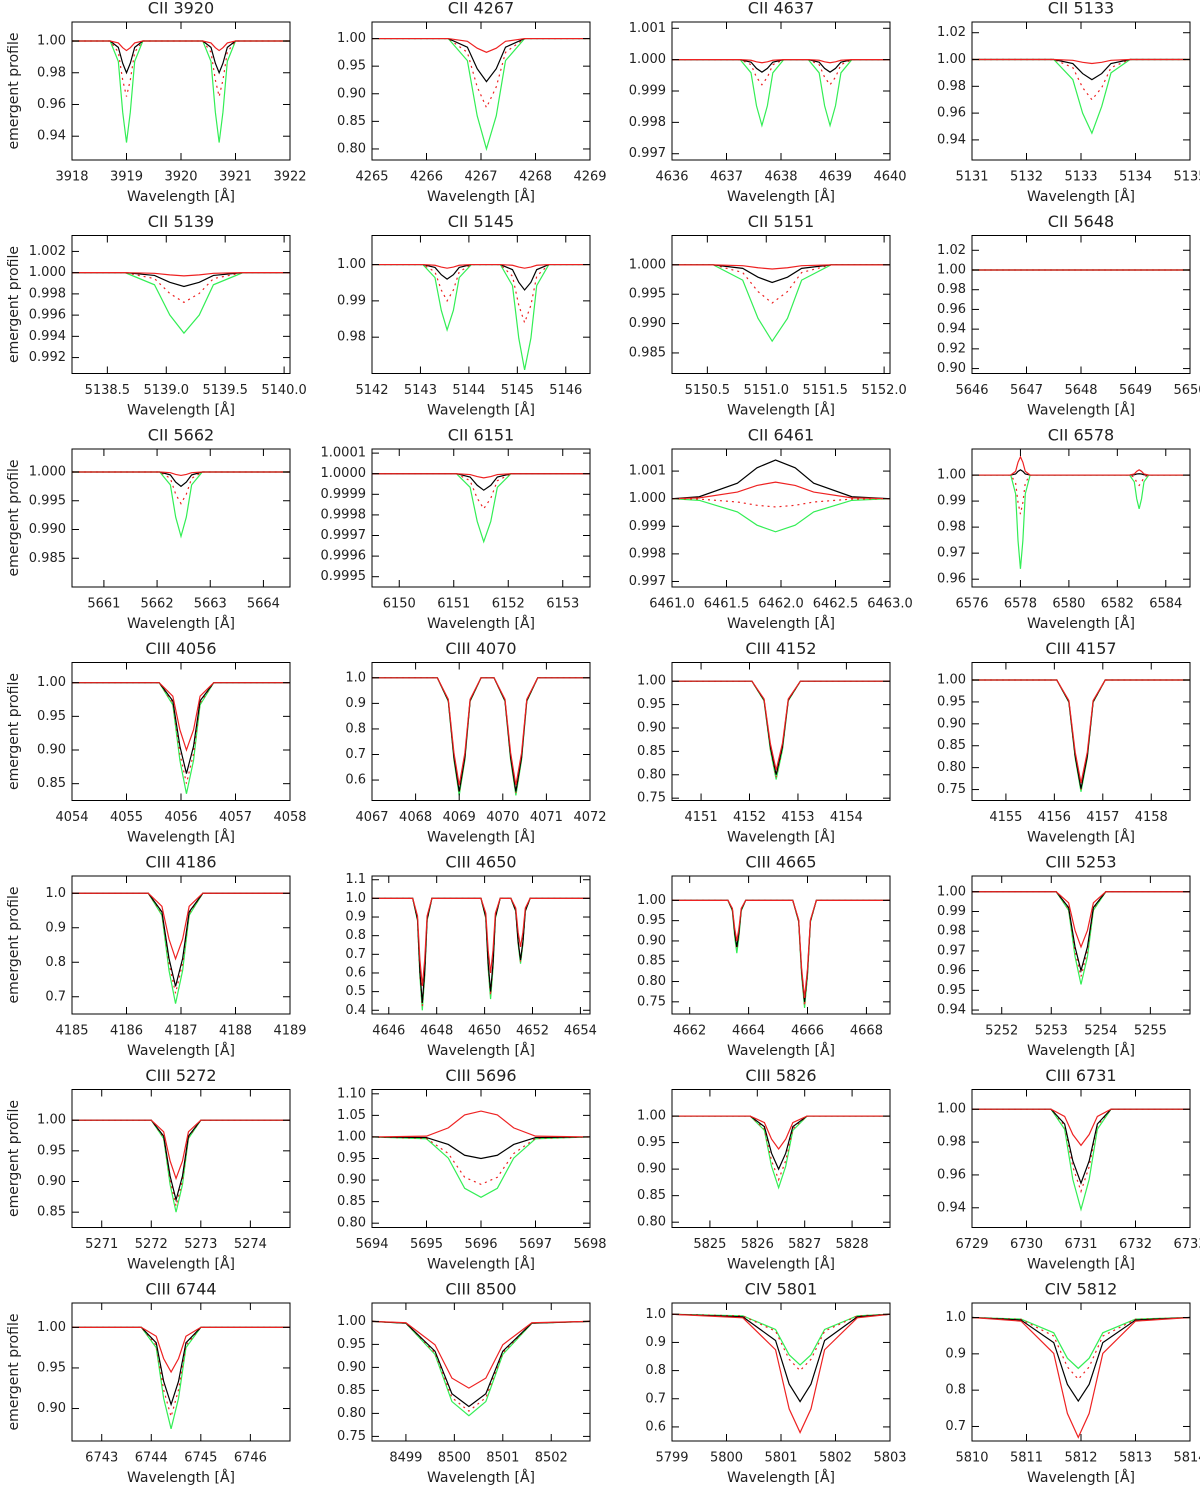 The image size is (1200, 1489). I want to click on x-tick-label: 5273, so click(200, 1244).